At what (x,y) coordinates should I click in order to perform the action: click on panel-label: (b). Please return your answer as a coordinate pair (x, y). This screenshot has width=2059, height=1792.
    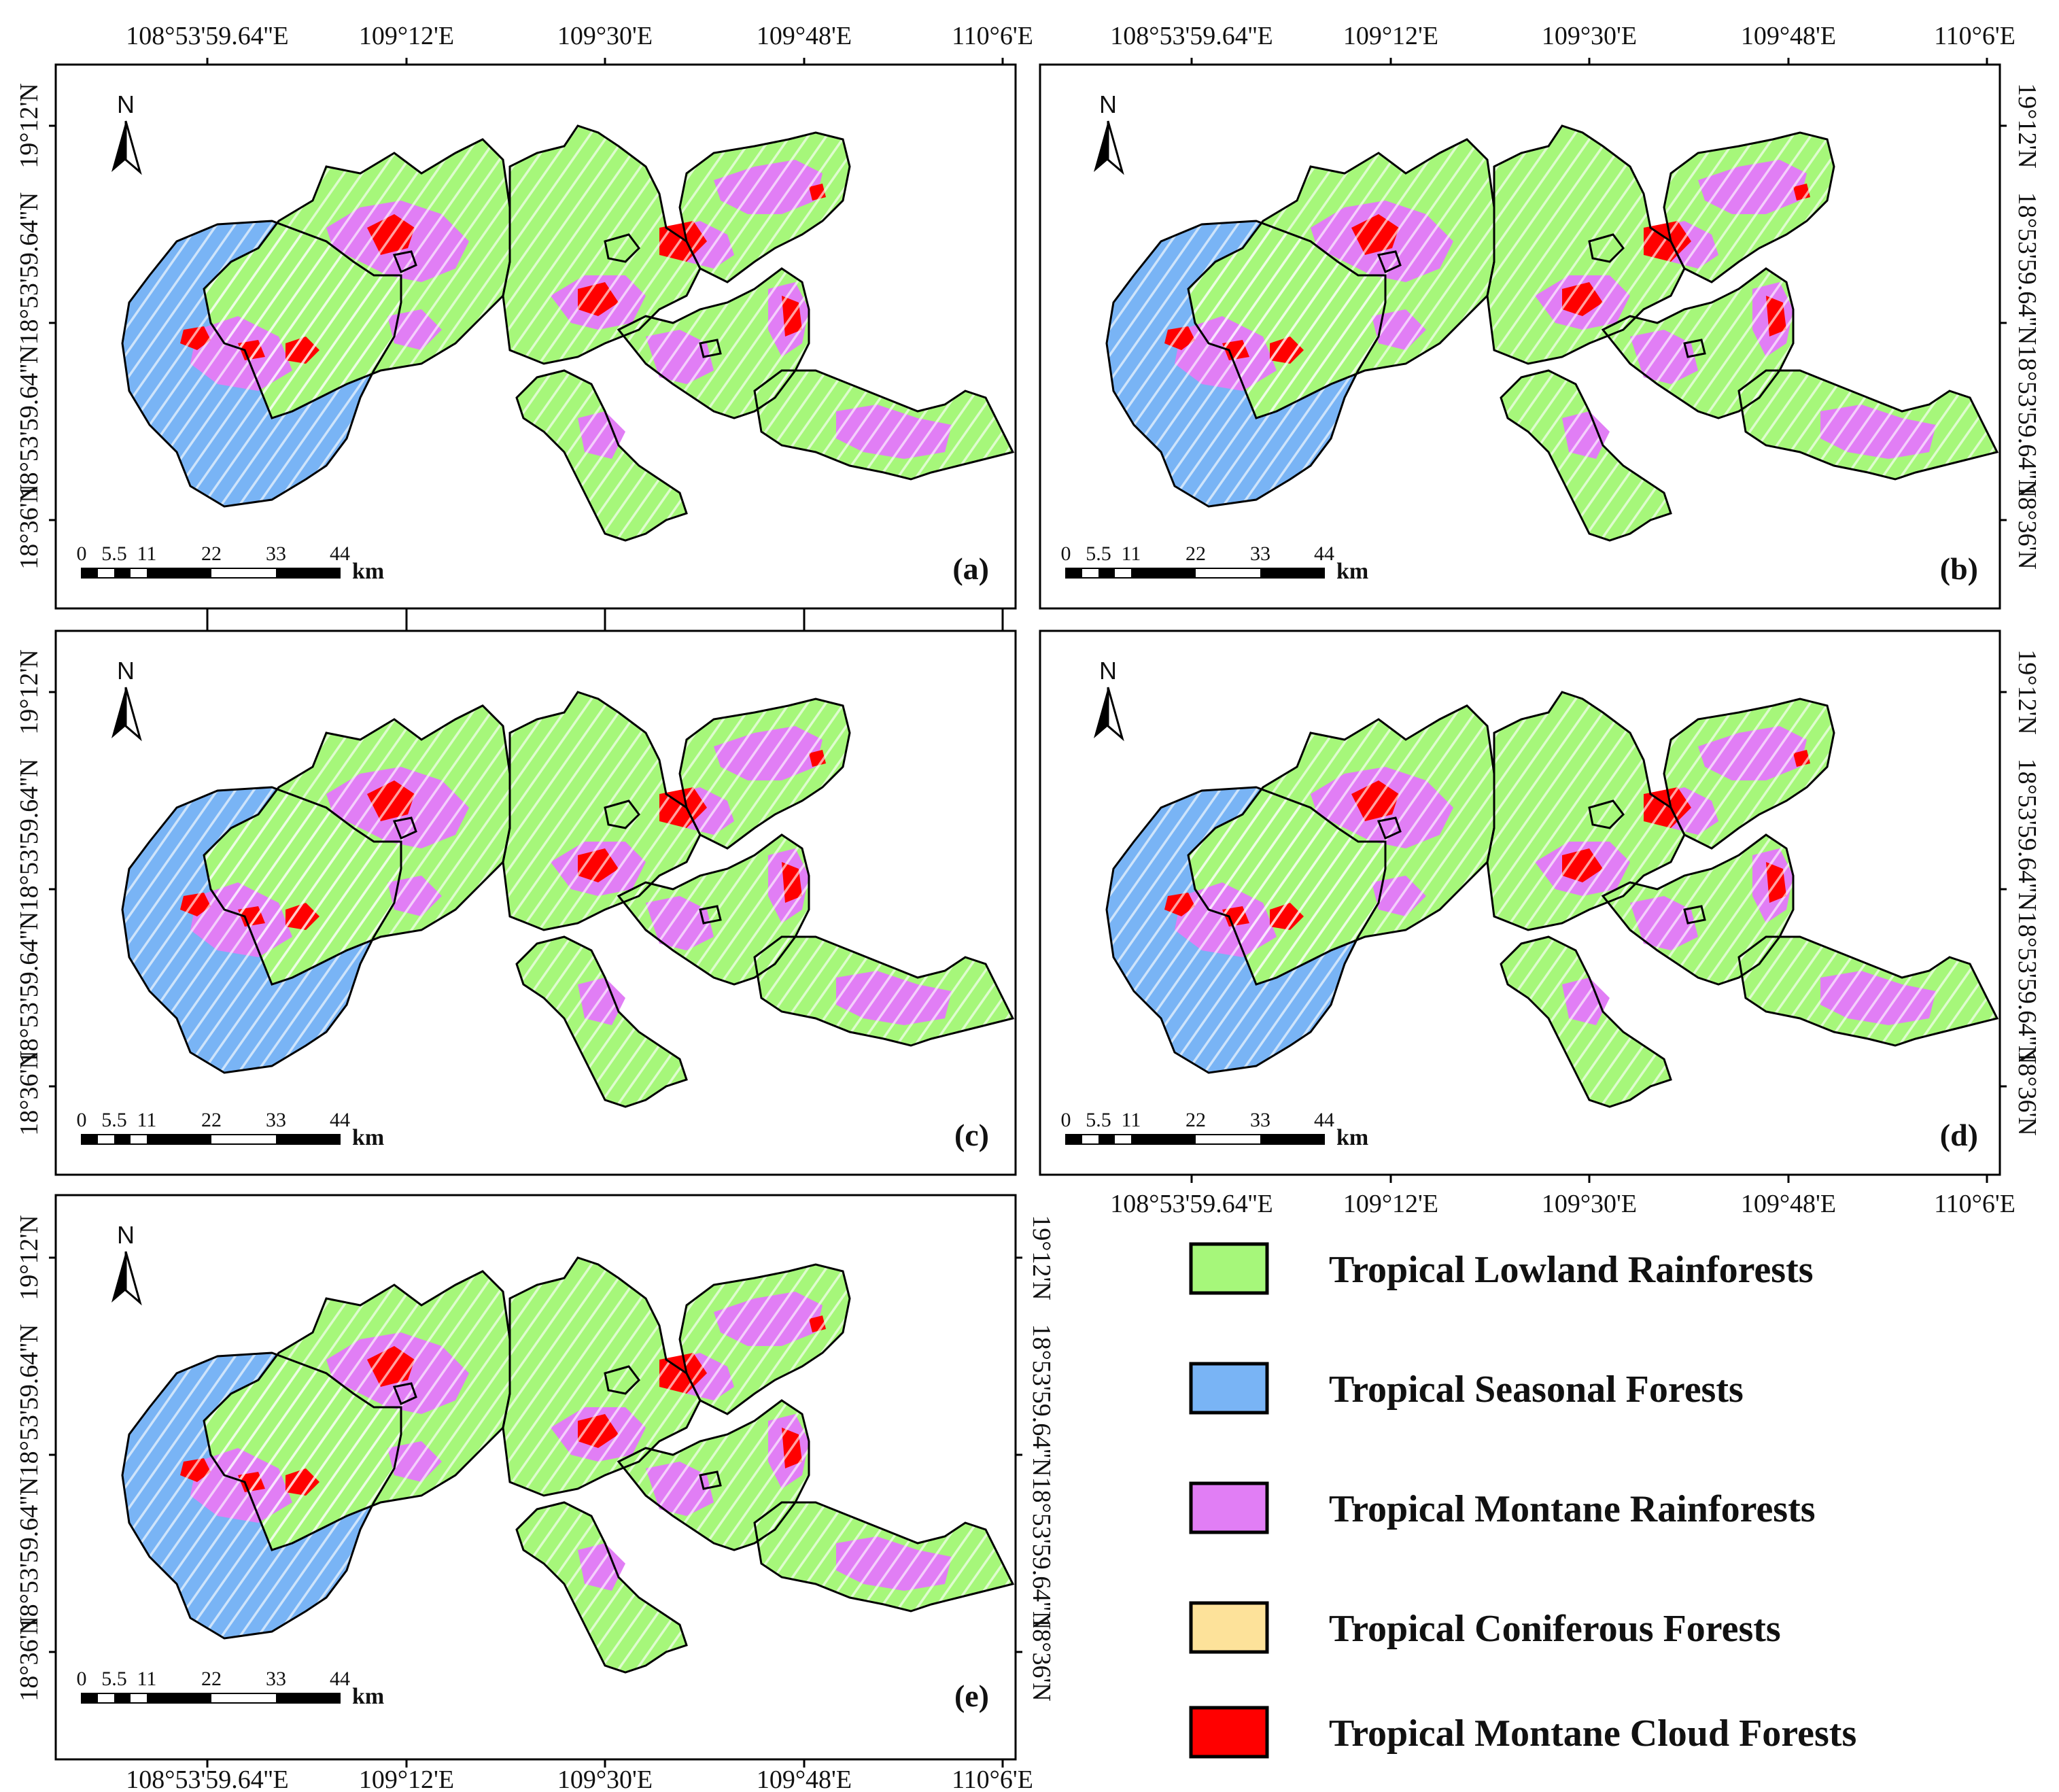
    Looking at the image, I should click on (1959, 568).